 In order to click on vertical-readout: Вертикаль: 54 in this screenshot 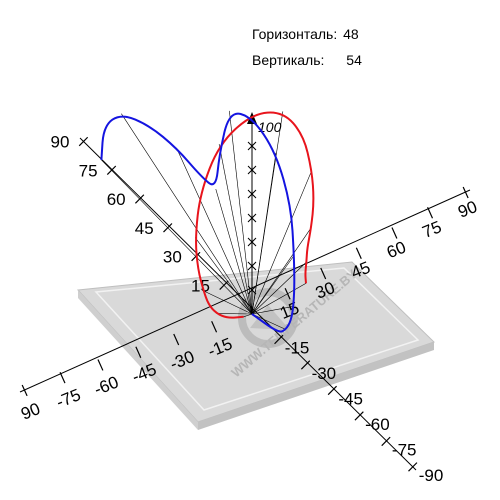, I will do `click(307, 60)`.